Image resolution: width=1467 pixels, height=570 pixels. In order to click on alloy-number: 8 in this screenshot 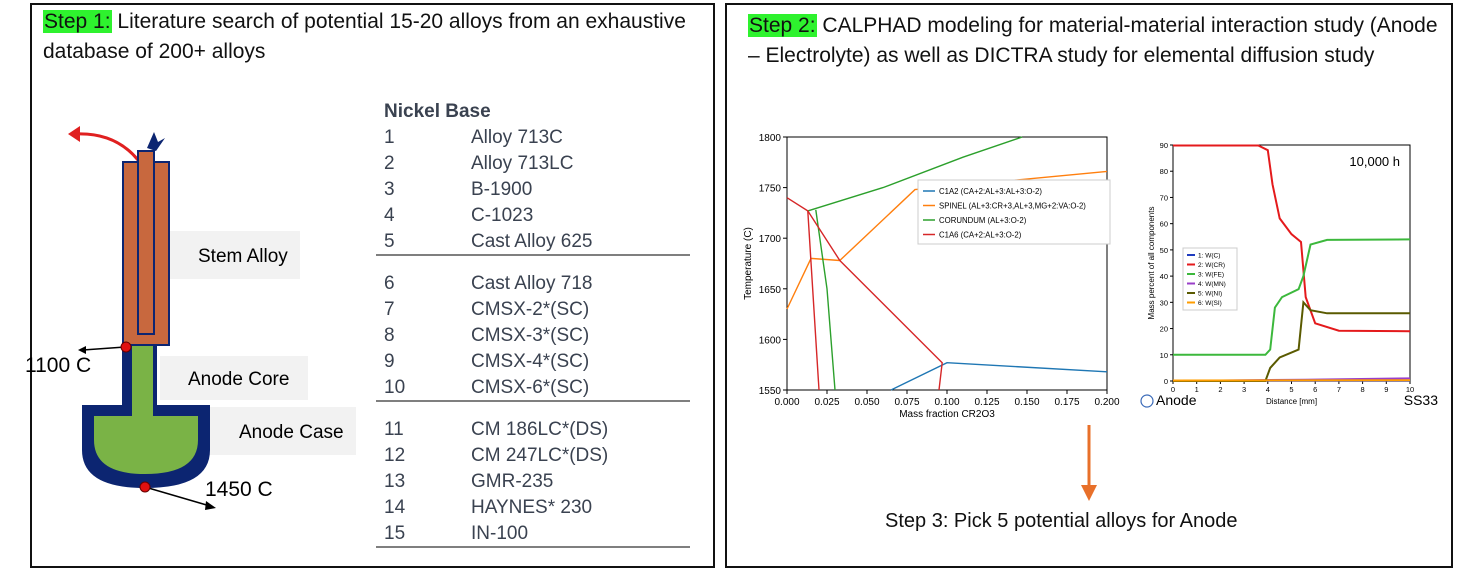, I will do `click(389, 335)`.